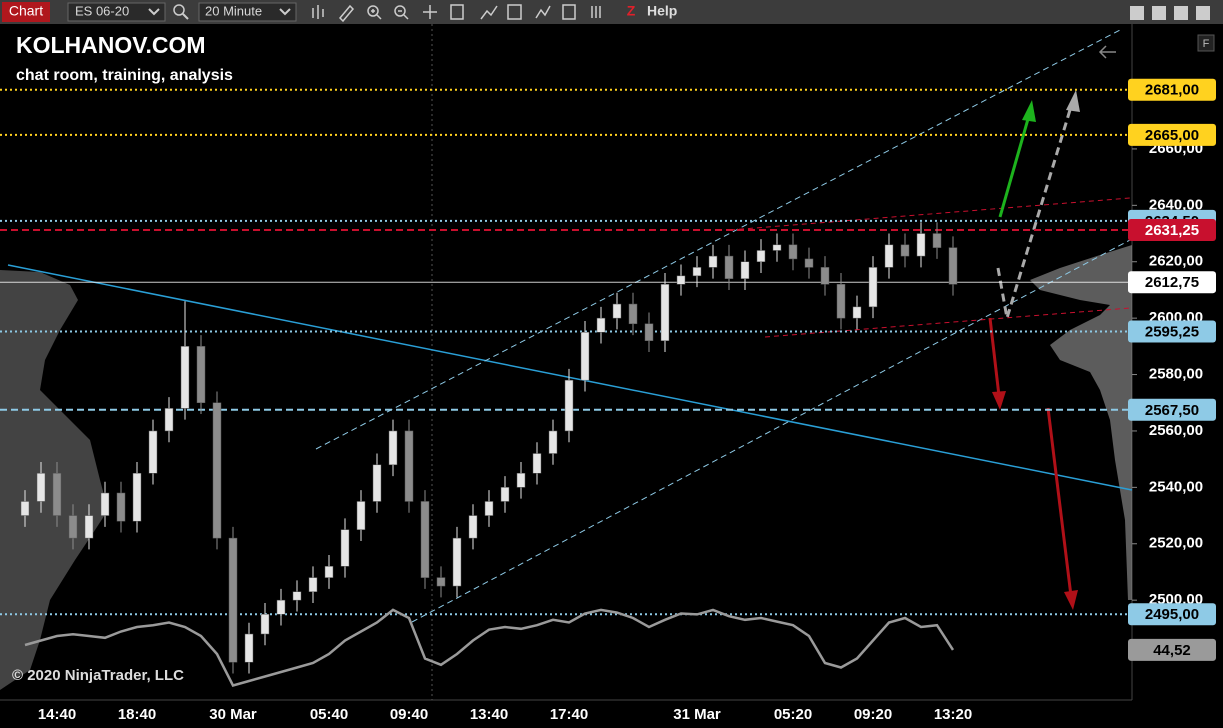 The width and height of the screenshot is (1223, 728). Describe the element at coordinates (1081, 422) in the screenshot. I see `volume-profile-right` at that location.